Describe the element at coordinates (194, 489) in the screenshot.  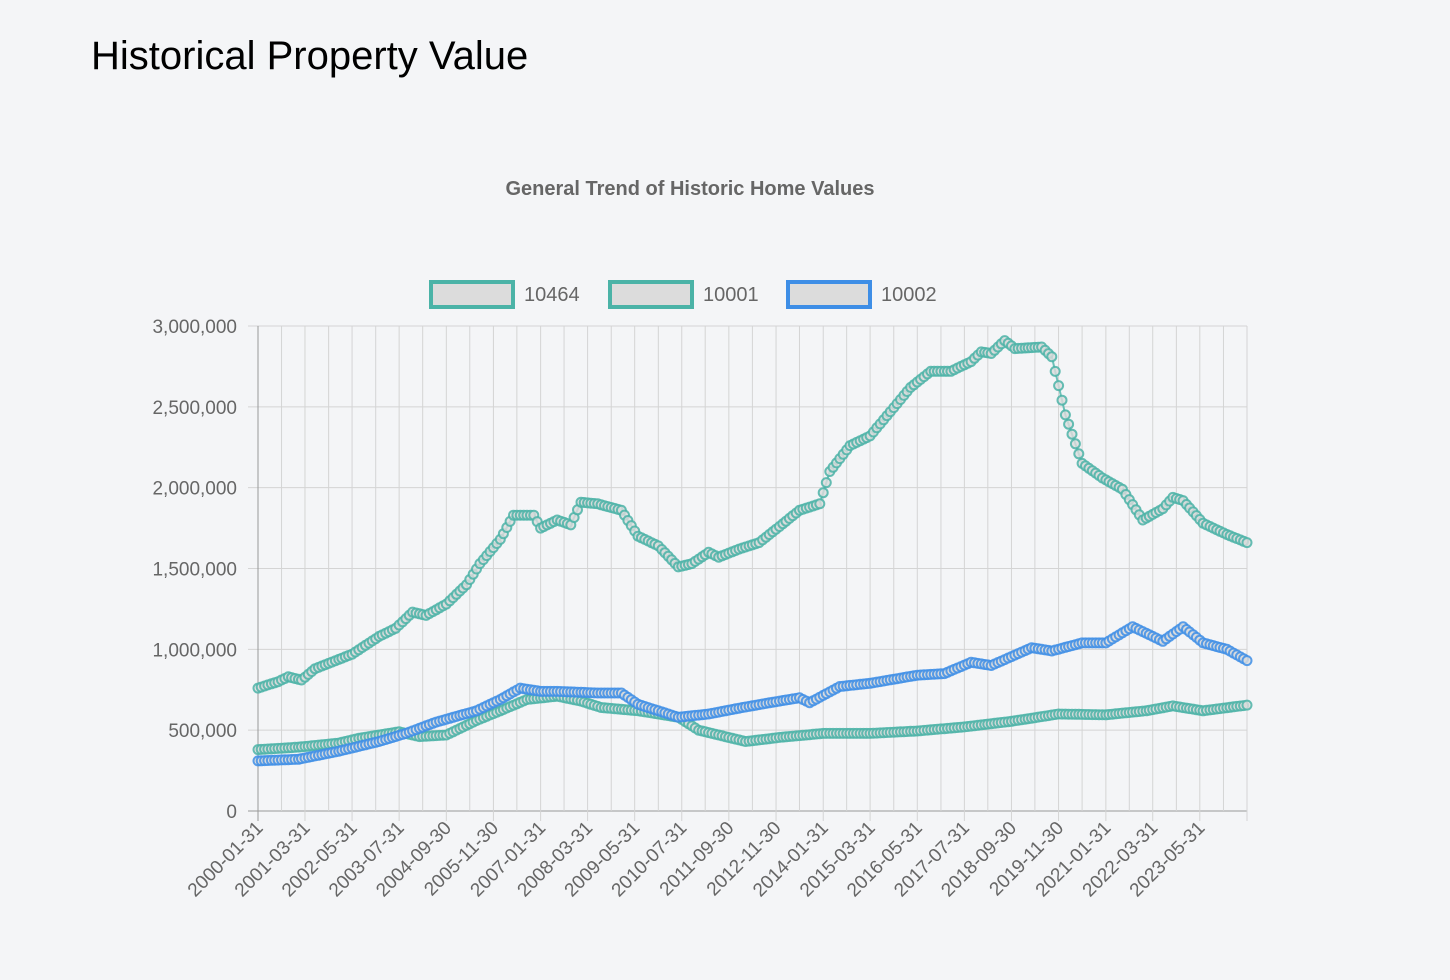
I see `y-tick-label: 2,000,000` at that location.